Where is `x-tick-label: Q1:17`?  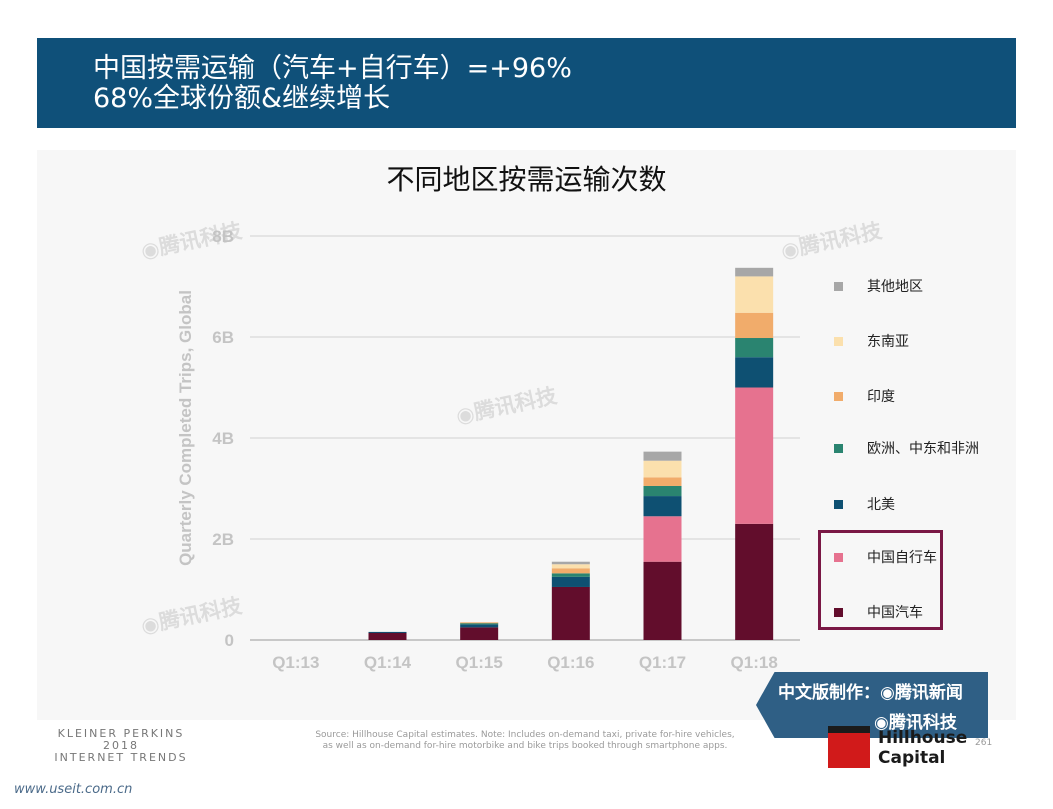 x-tick-label: Q1:17 is located at coordinates (662, 662).